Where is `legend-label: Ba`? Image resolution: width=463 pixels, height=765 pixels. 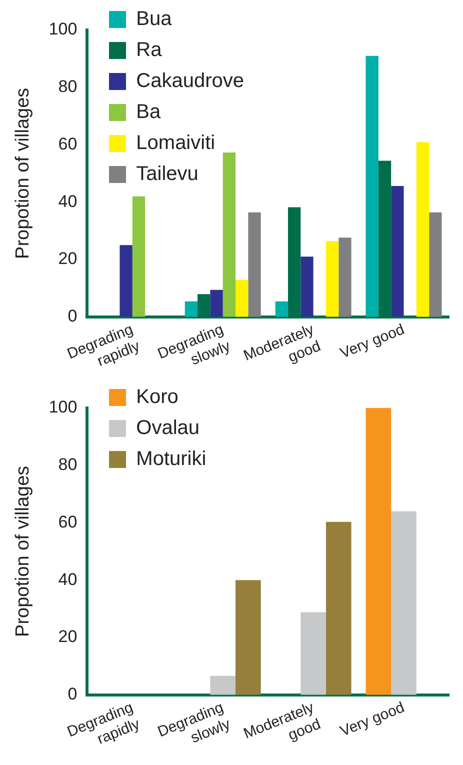 legend-label: Ba is located at coordinates (148, 112).